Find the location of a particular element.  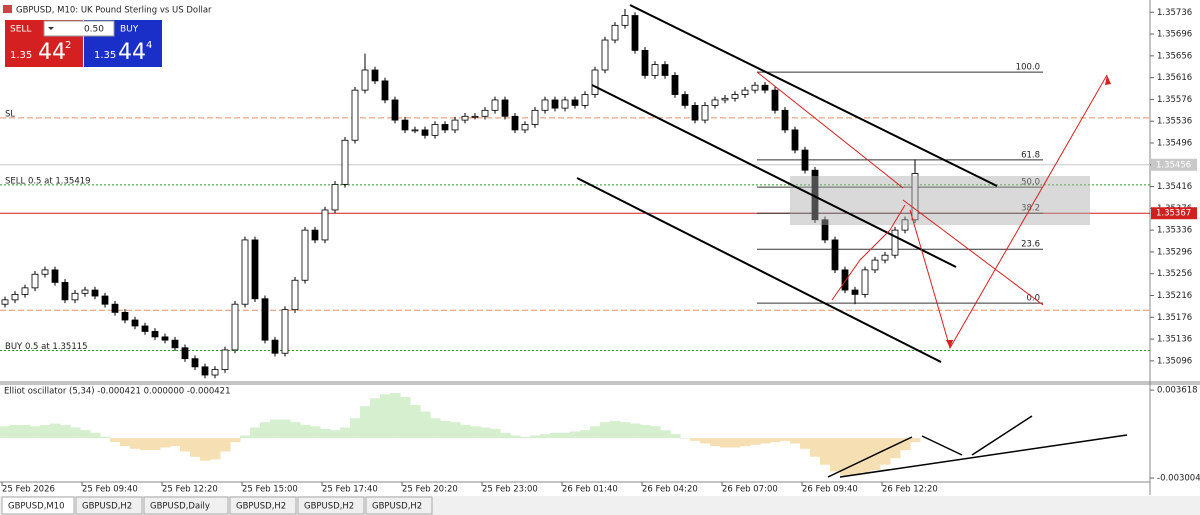

y-tick-label: 1.35296 is located at coordinates (1174, 252).